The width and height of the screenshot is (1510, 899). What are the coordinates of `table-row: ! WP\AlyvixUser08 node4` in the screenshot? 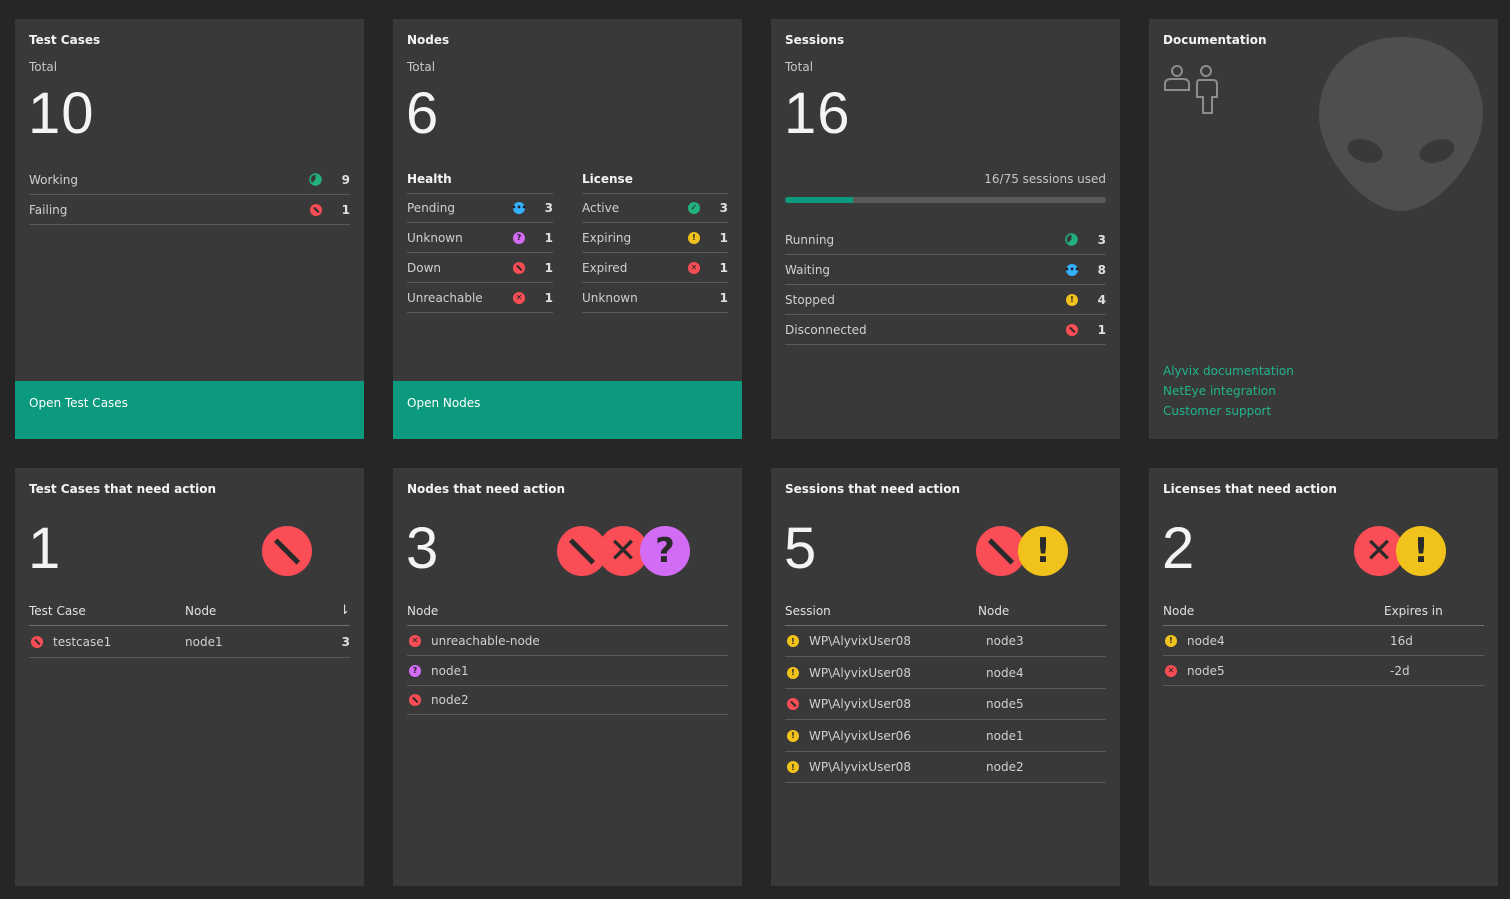 It's located at (945, 673).